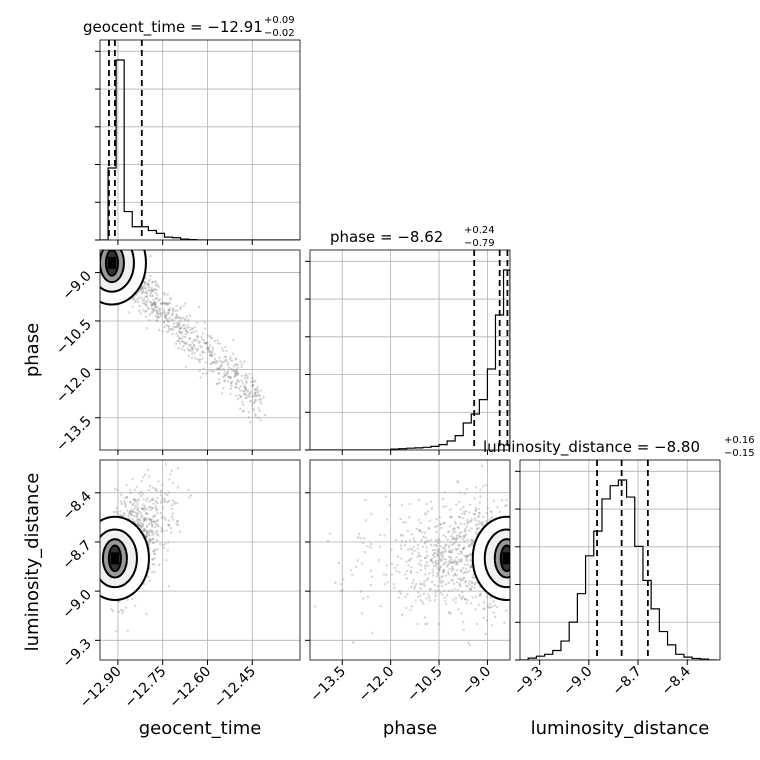 Image resolution: width=760 pixels, height=760 pixels. I want to click on y-tick-label: −10.5, so click(74, 337).